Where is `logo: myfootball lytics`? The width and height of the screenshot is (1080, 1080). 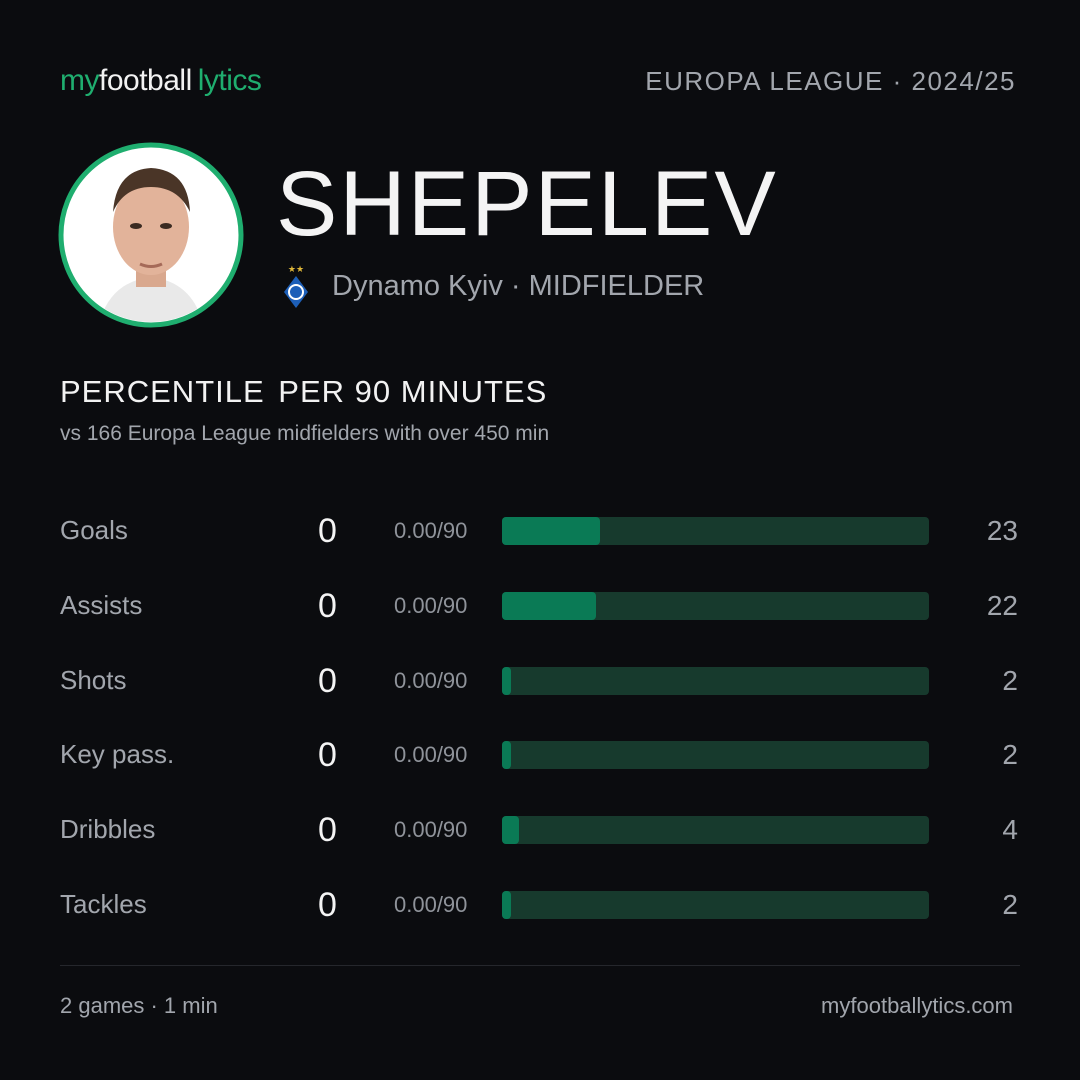
logo: myfootball lytics is located at coordinates (161, 81).